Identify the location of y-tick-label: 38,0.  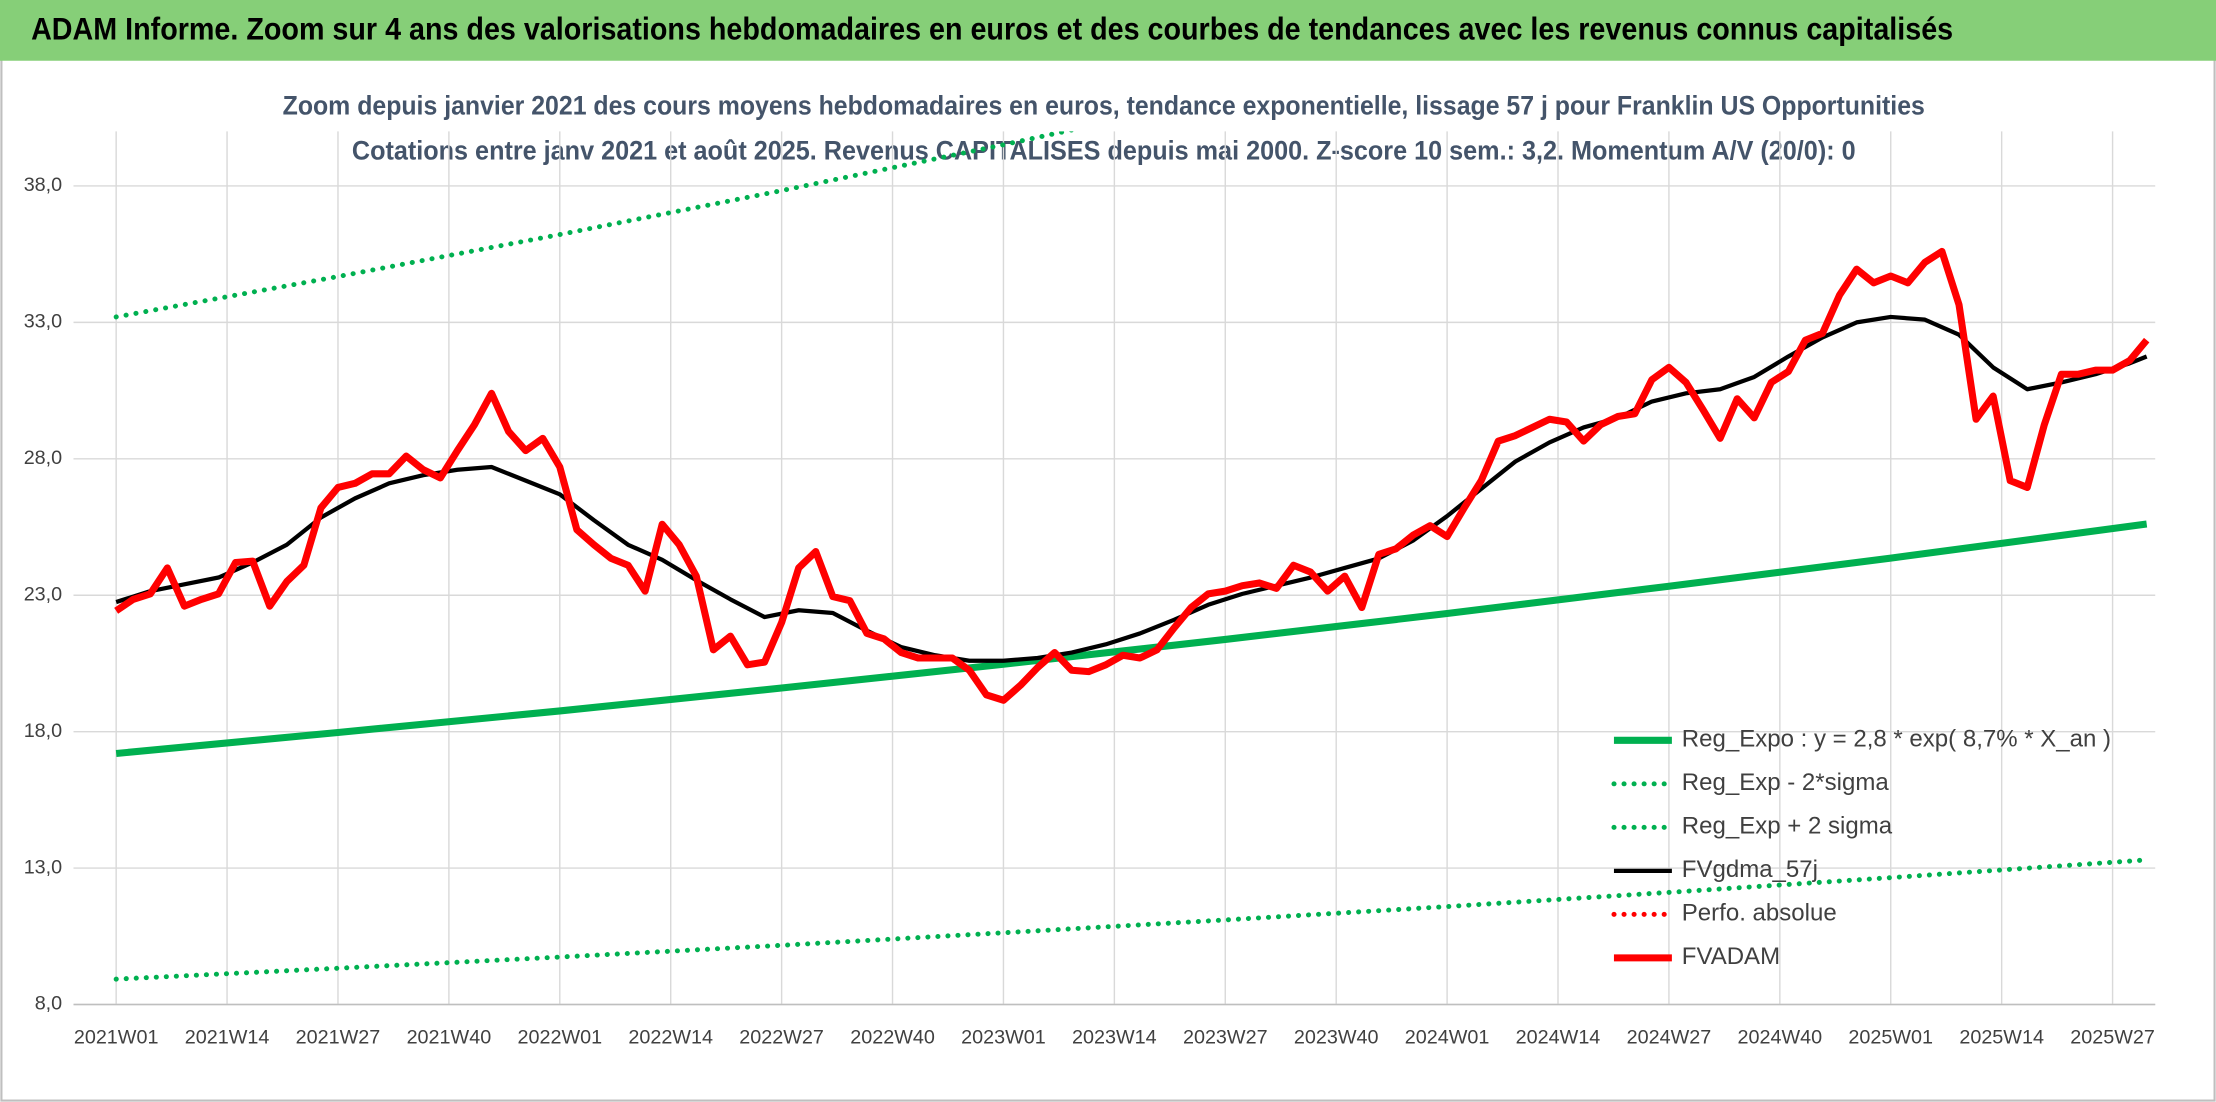
(43, 185).